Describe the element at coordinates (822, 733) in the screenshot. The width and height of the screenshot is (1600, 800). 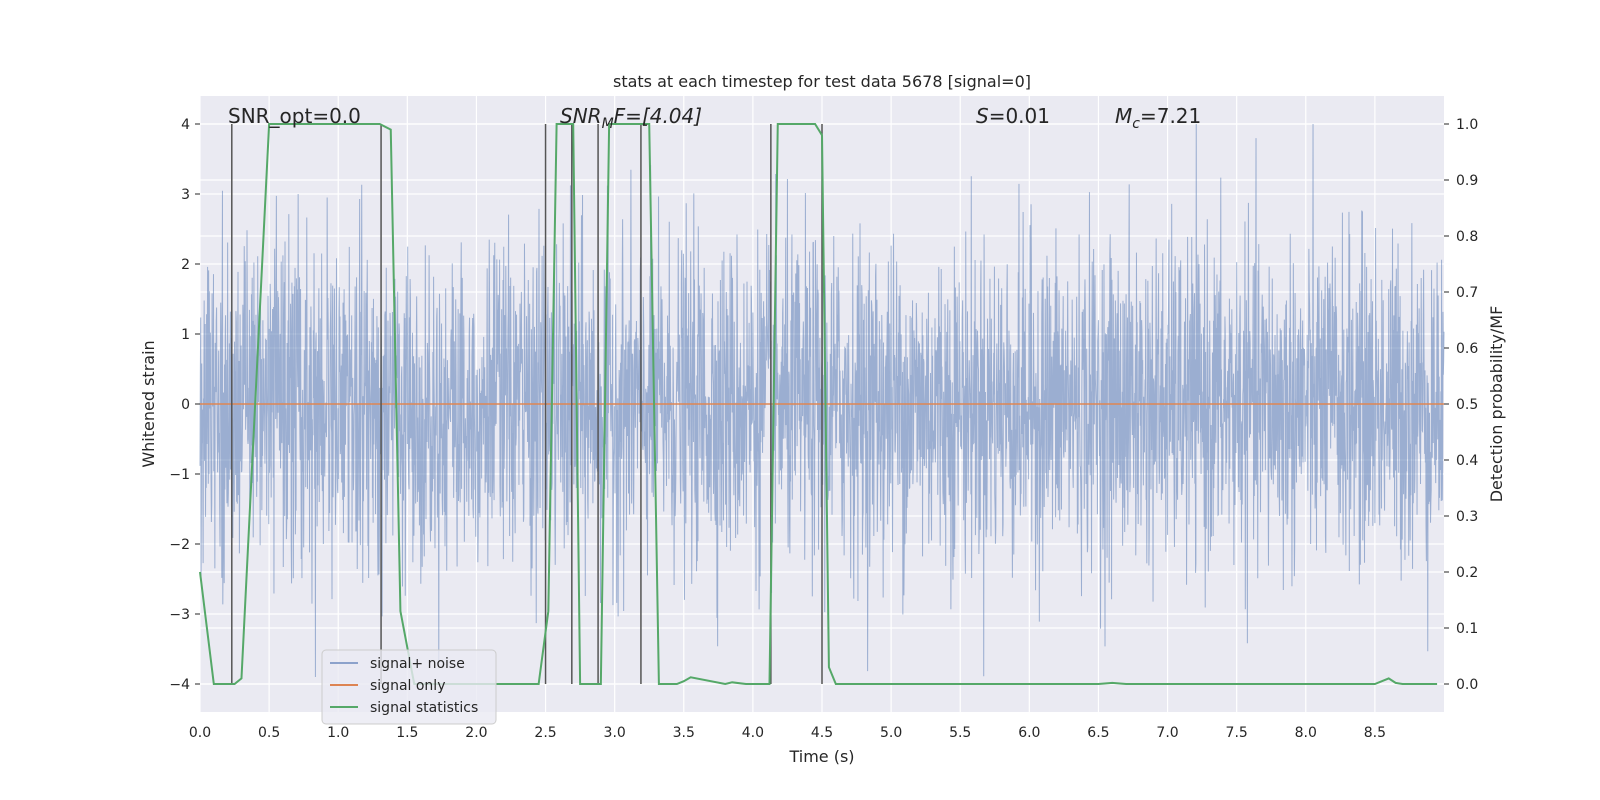
I see `x-tick-label: 4.5` at that location.